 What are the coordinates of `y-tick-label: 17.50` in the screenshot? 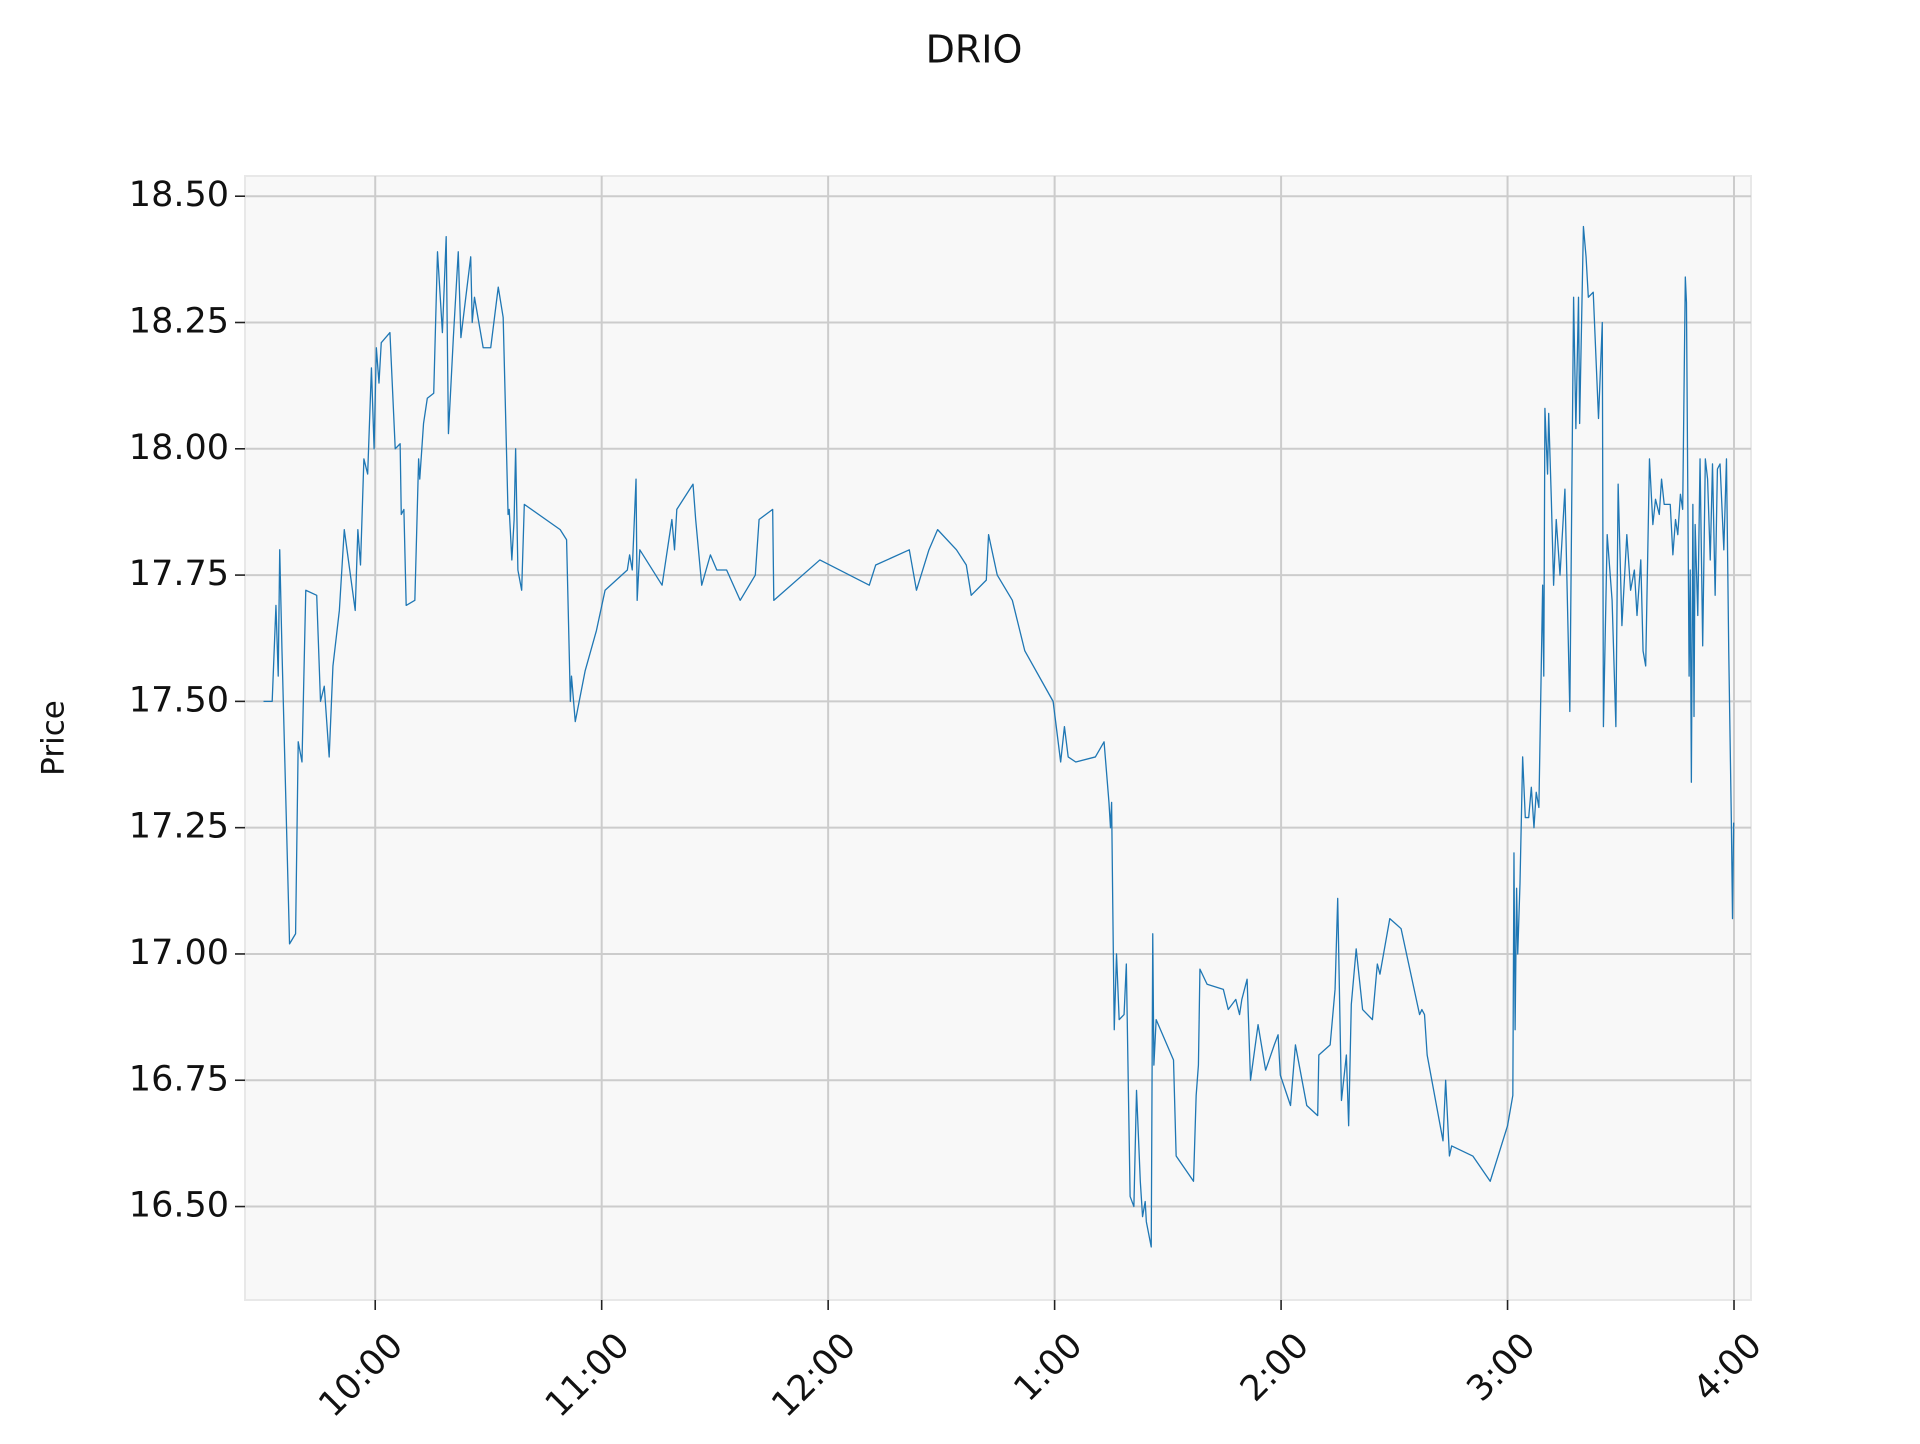 It's located at (179, 700).